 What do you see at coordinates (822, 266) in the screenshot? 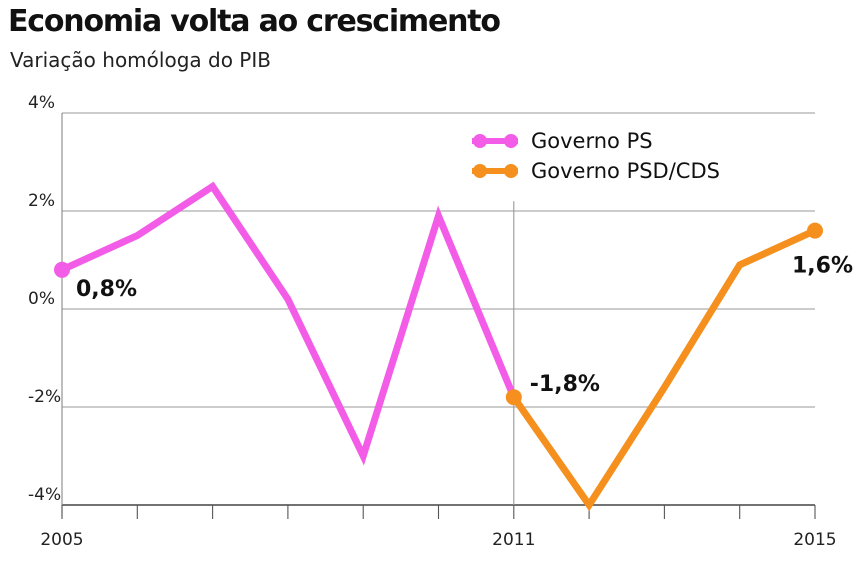
I see `data-label: 1,6%` at bounding box center [822, 266].